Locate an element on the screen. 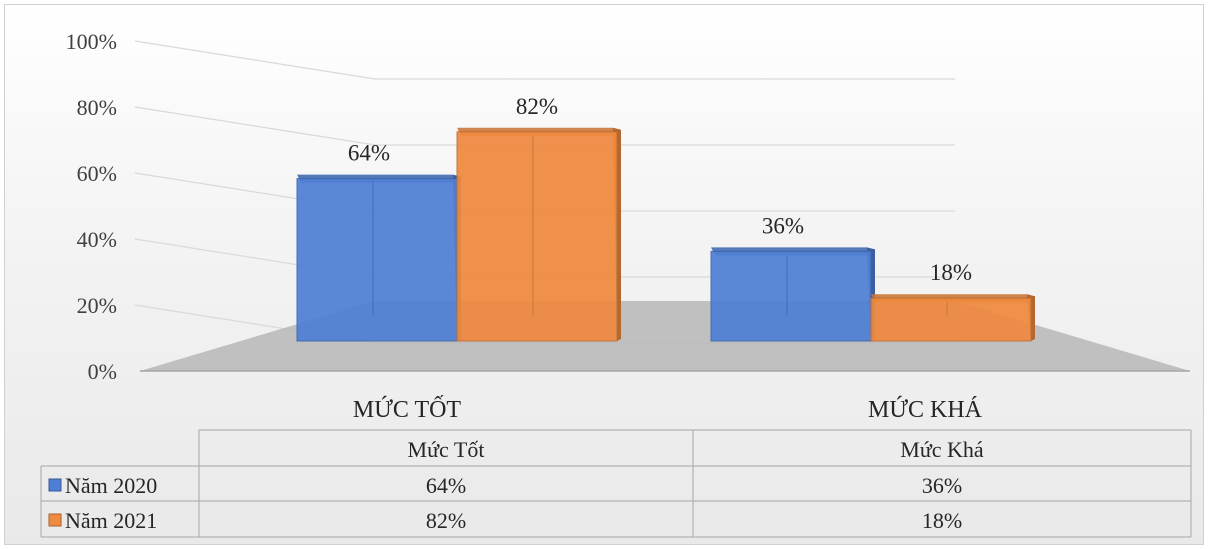  y-tick-label: 60% is located at coordinates (97, 173).